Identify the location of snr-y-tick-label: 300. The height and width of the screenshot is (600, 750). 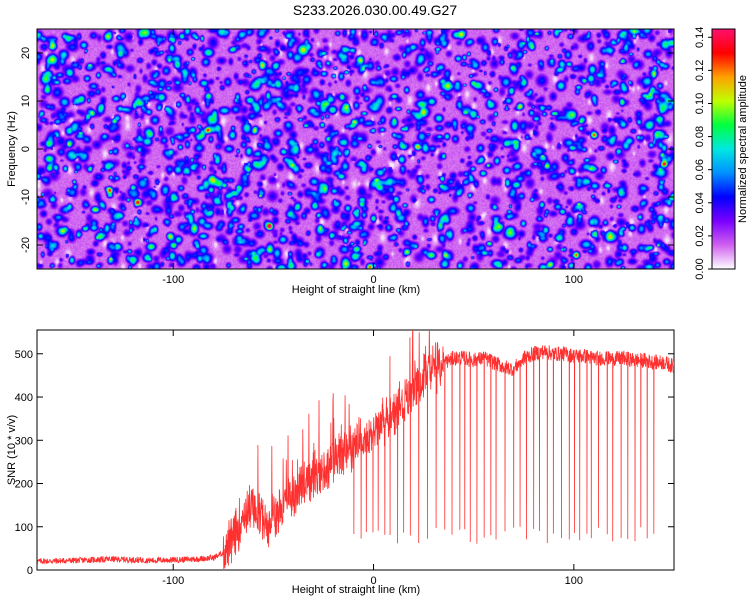
(24, 441).